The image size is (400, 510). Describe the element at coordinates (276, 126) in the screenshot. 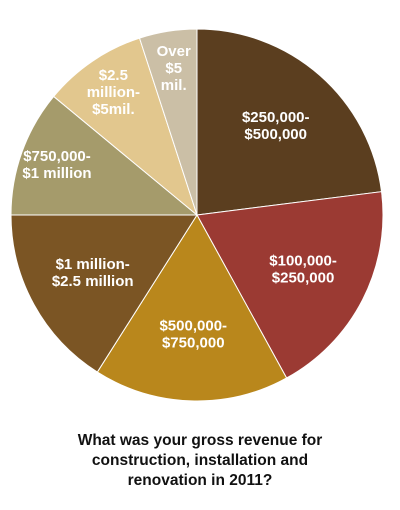

I see `slice-label: $250,000-$500,000` at that location.